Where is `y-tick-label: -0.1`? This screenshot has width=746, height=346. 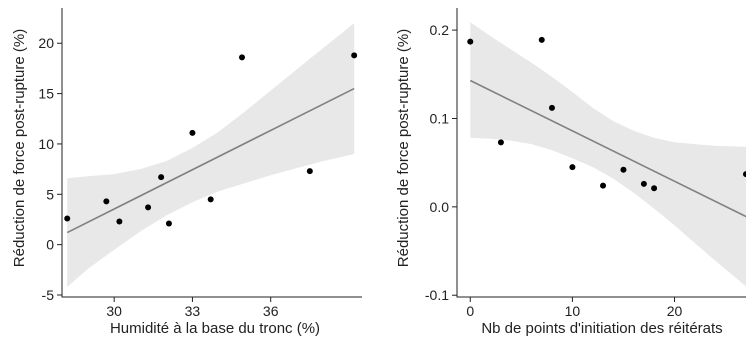
y-tick-label: -0.1 is located at coordinates (437, 295).